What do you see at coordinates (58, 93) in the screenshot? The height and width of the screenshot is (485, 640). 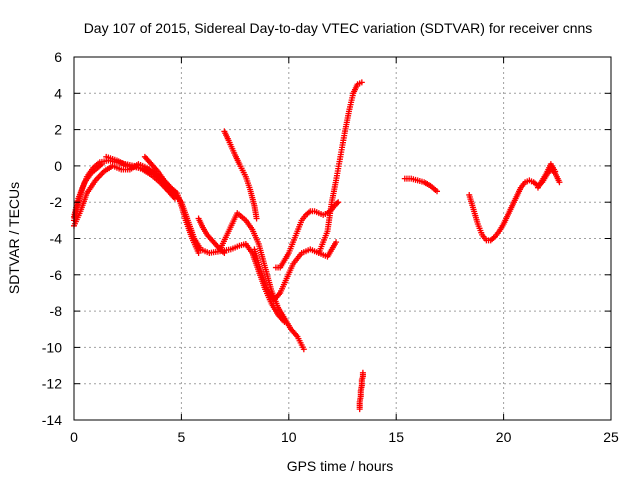 I see `y-tick-label: 4` at bounding box center [58, 93].